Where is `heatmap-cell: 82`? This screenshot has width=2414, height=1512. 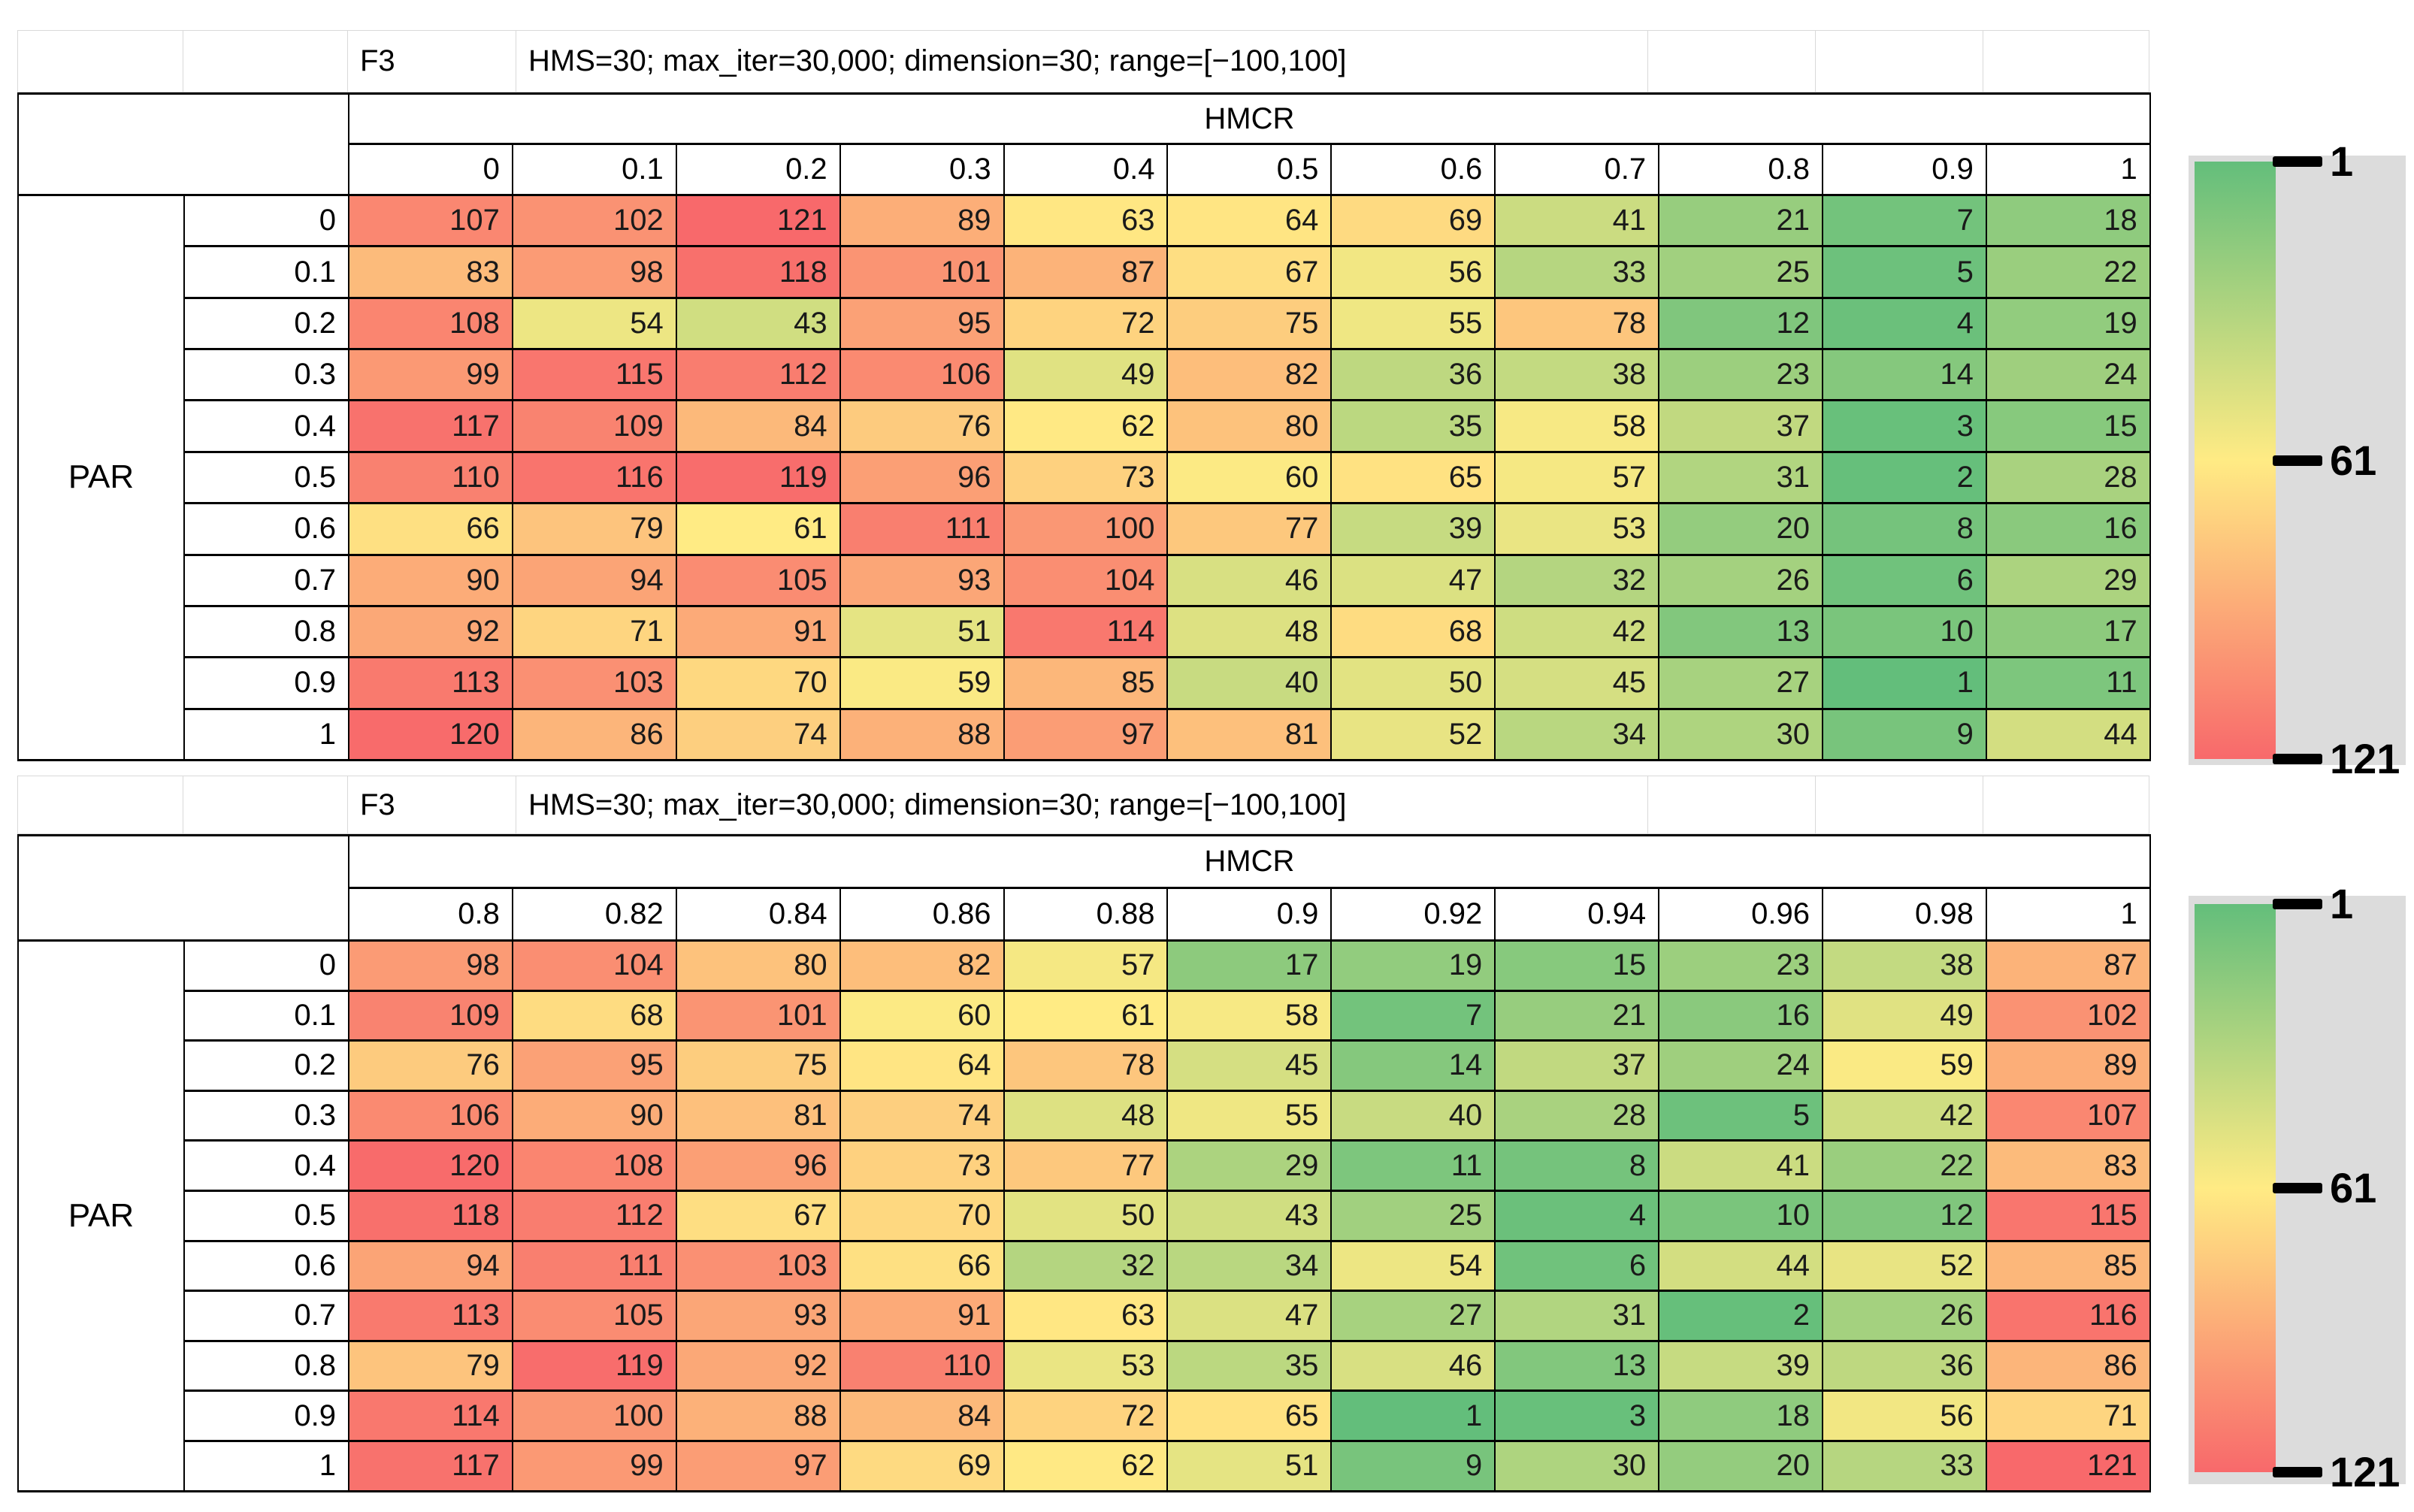 heatmap-cell: 82 is located at coordinates (1249, 375).